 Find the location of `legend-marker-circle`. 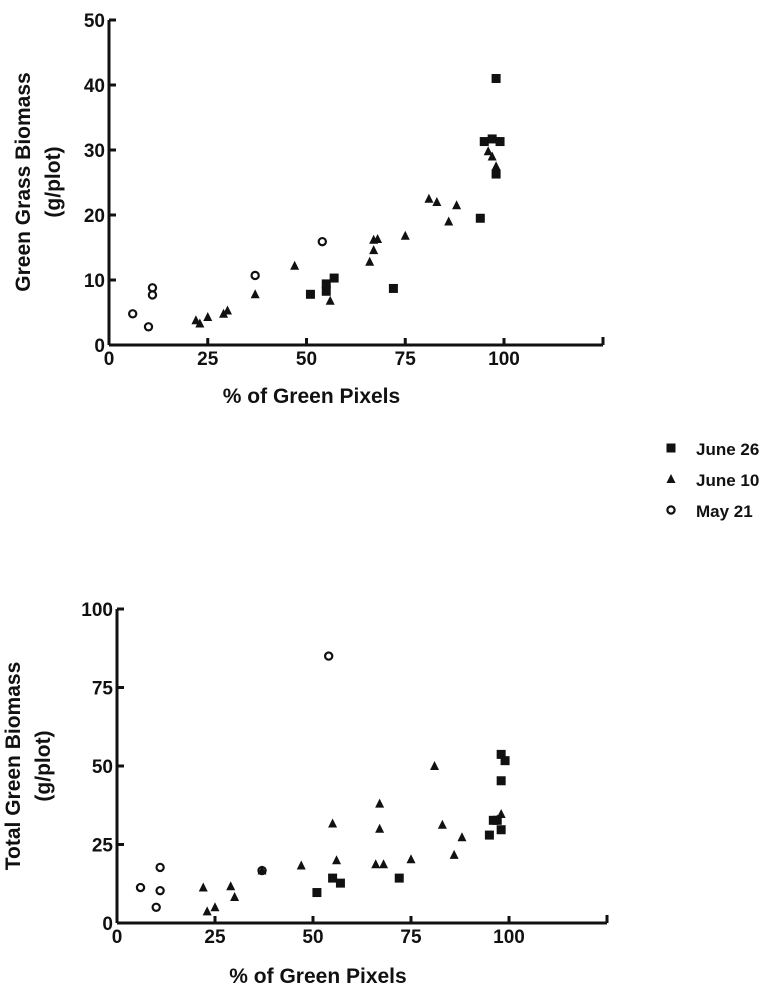

legend-marker-circle is located at coordinates (671, 510).